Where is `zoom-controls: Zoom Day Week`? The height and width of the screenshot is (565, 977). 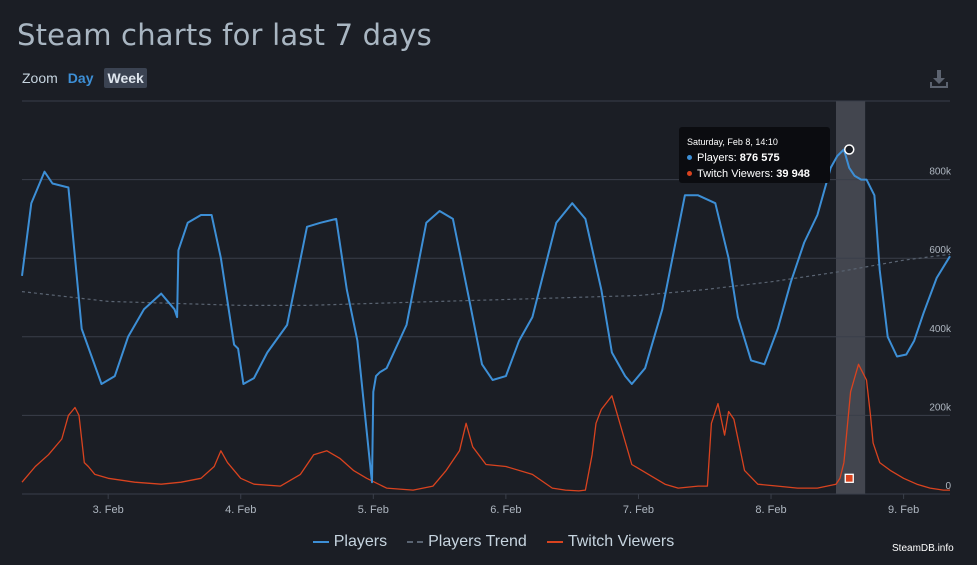 zoom-controls: Zoom Day Week is located at coordinates (84, 78).